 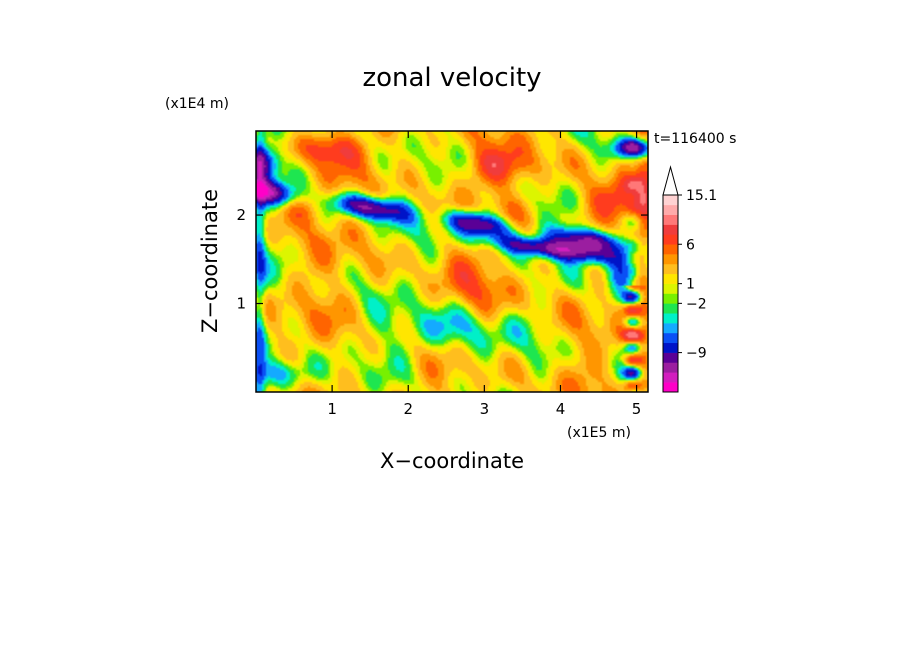 I want to click on x-tick-label-4: 5, so click(x=637, y=409).